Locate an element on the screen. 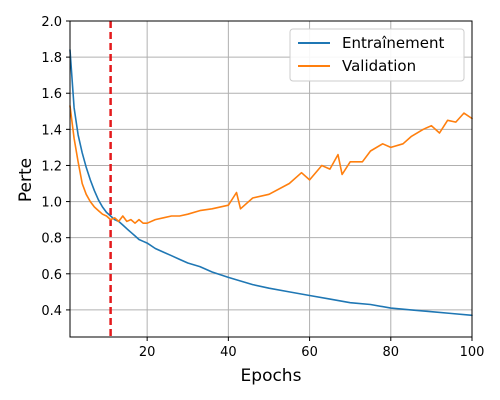  x-tick-label: 60 is located at coordinates (309, 352).